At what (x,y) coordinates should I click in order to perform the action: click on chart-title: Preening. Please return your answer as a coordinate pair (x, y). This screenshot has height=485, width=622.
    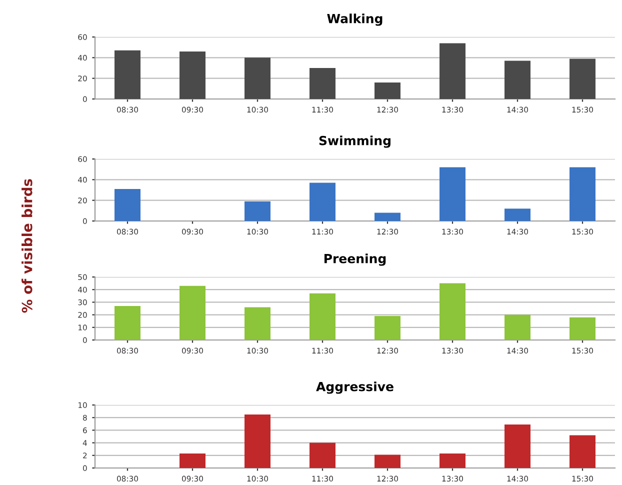
    Looking at the image, I should click on (355, 260).